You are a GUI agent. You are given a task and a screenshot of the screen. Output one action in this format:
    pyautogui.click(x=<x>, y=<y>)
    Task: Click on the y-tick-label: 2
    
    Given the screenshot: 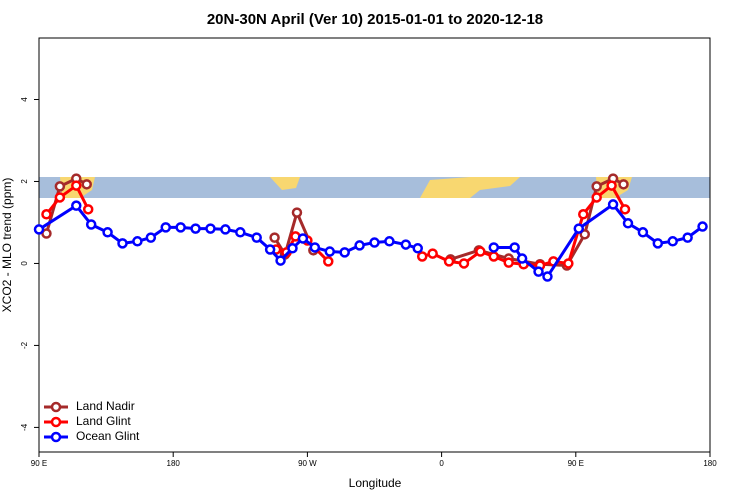 What is the action you would take?
    pyautogui.click(x=24, y=181)
    